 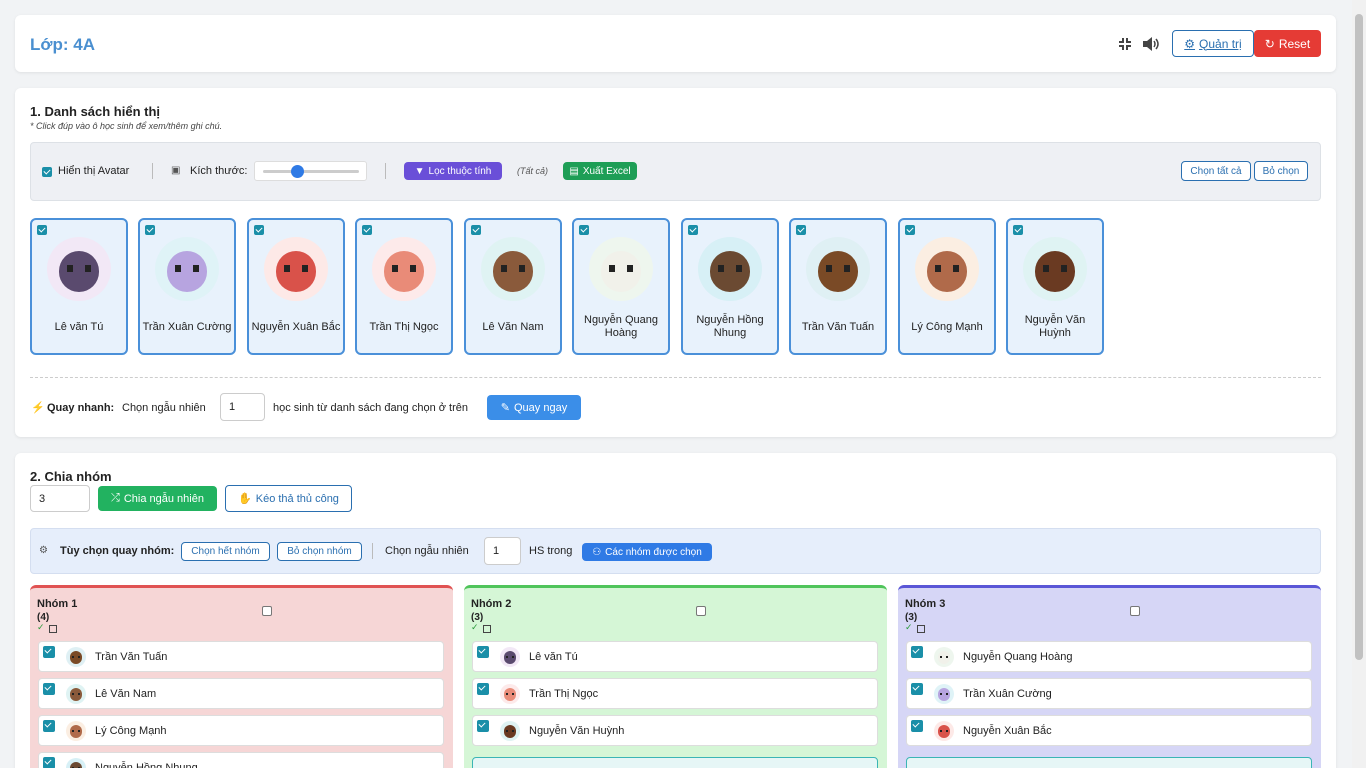 I want to click on member-row: Trần Thị Ngọc, so click(x=675, y=693).